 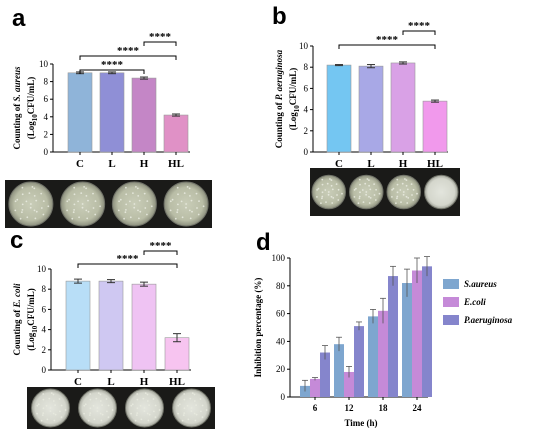 I want to click on panel-label: a, so click(x=19, y=18).